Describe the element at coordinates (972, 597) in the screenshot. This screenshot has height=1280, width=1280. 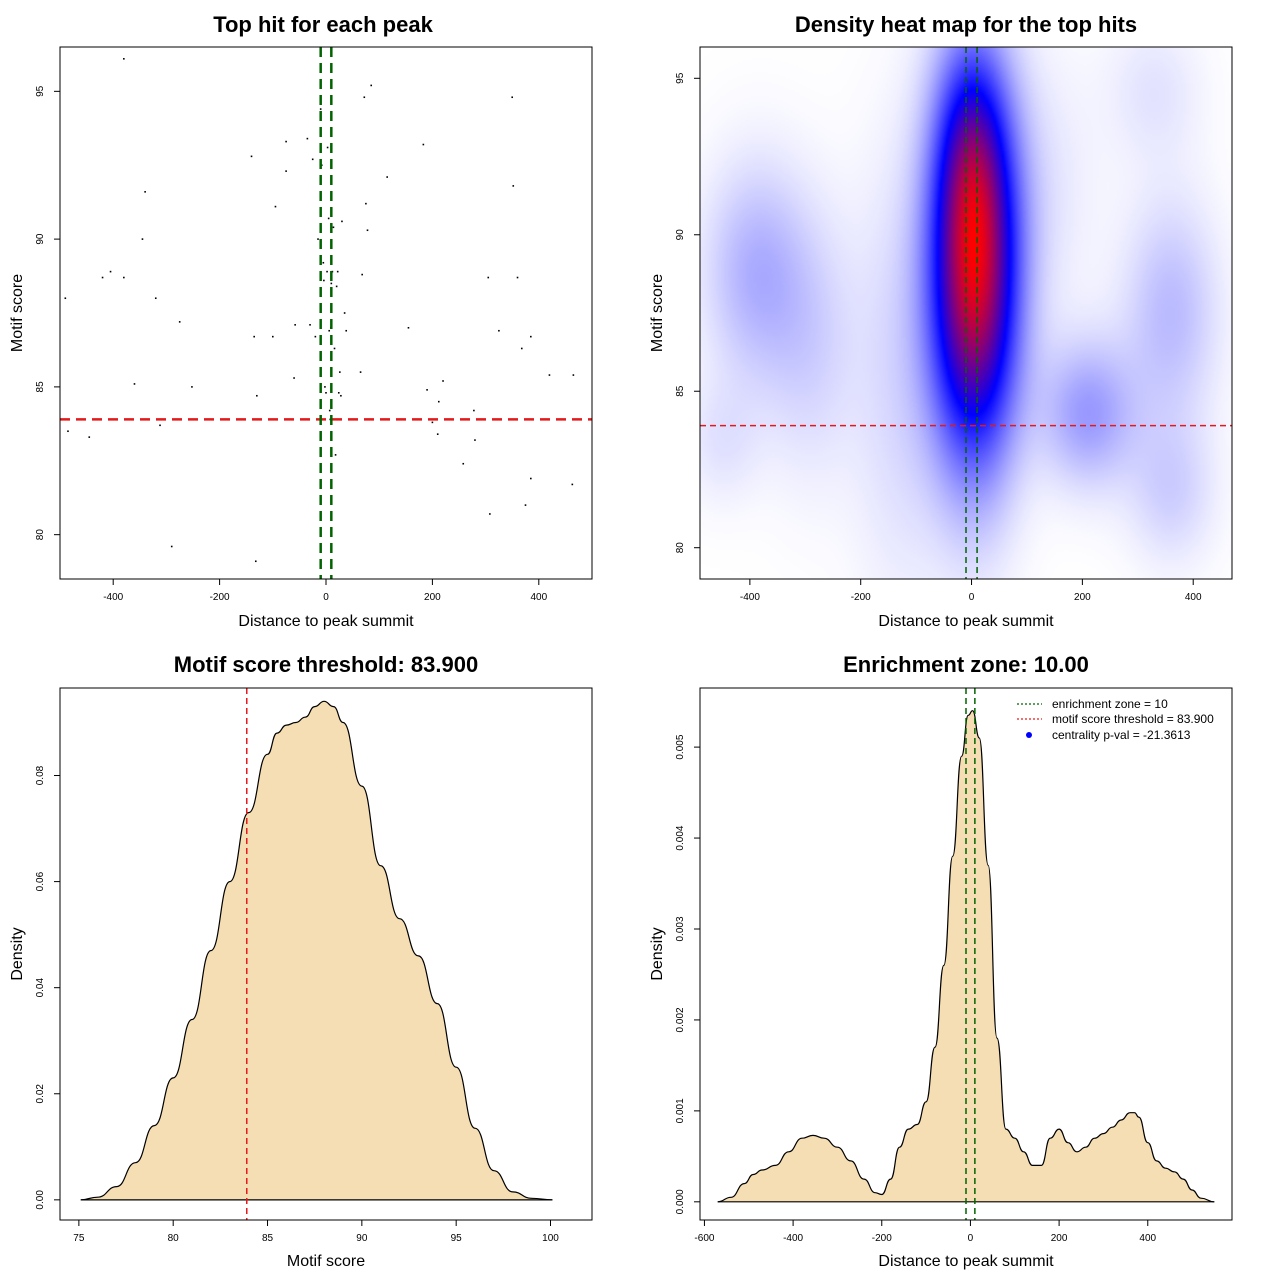
I see `heatmap-x-tick-label: 0` at that location.